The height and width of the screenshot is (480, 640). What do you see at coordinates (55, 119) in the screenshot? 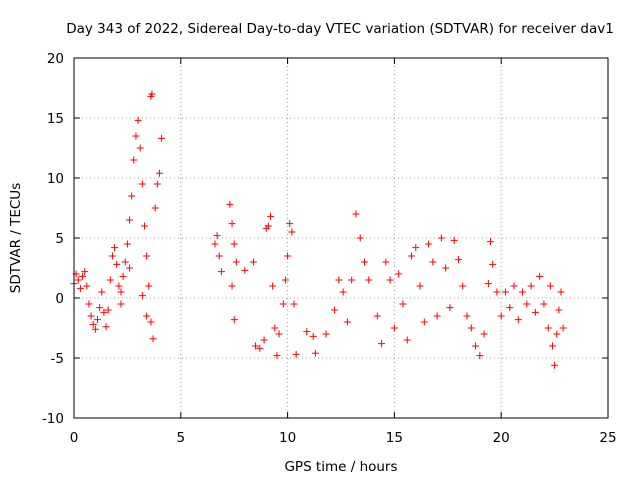
I see `y-tick-label: 15` at bounding box center [55, 119].